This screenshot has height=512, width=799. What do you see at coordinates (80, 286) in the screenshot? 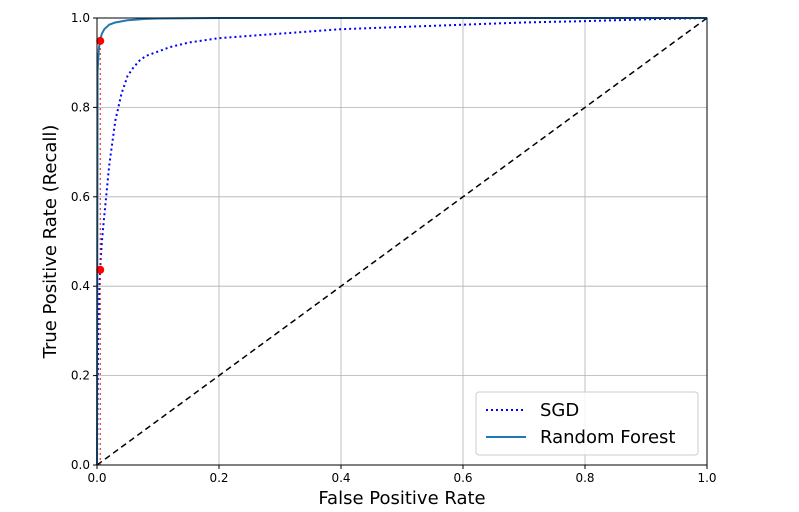
I see `y-tick-label: 0.4` at bounding box center [80, 286].